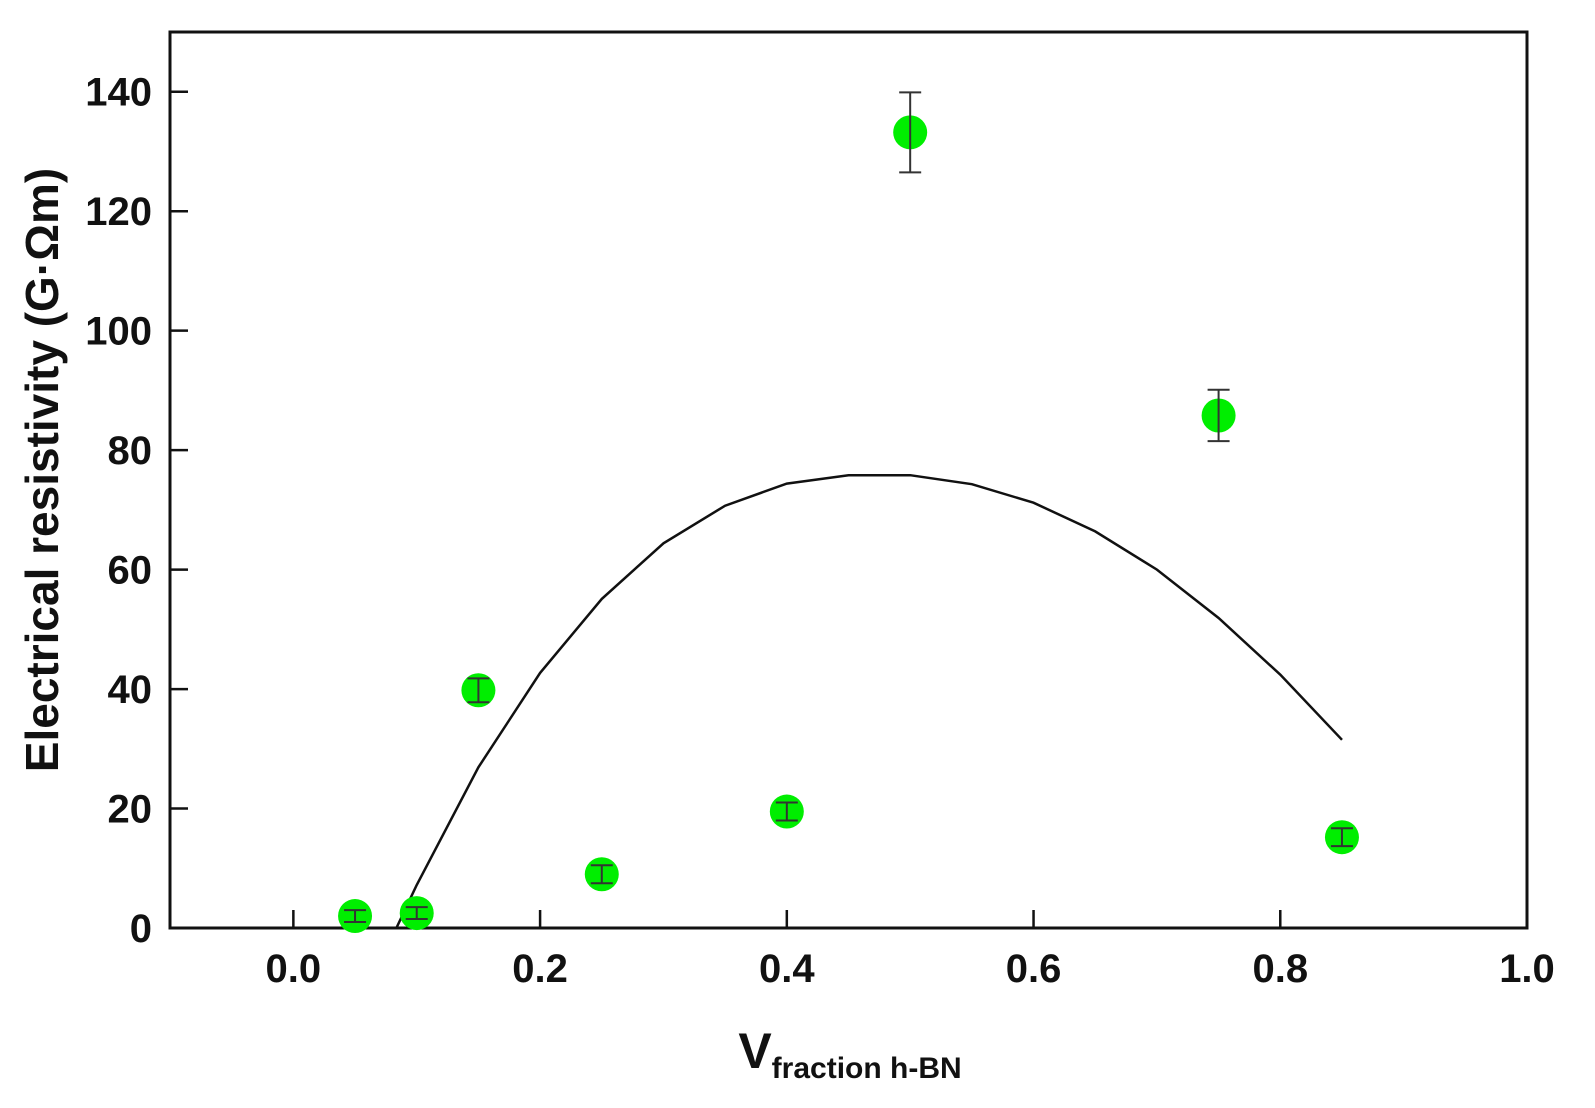 The image size is (1595, 1108). I want to click on y-axis-title: Electrical resistivity (G·Ωm), so click(42, 470).